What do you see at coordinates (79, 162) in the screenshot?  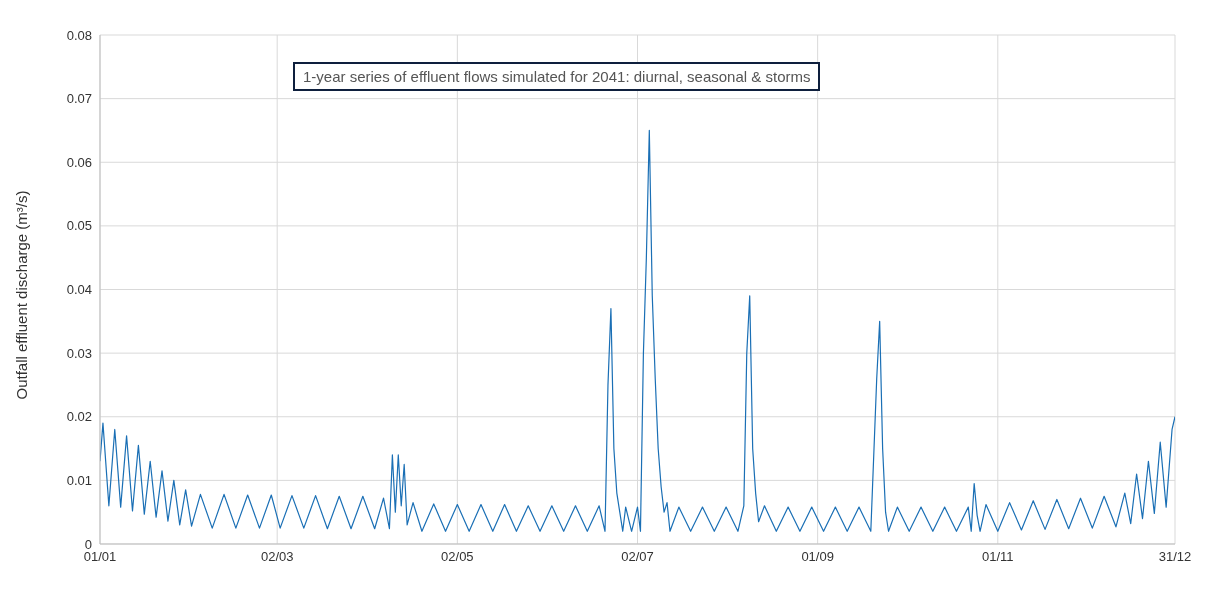 I see `y-tick-label: 0.06` at bounding box center [79, 162].